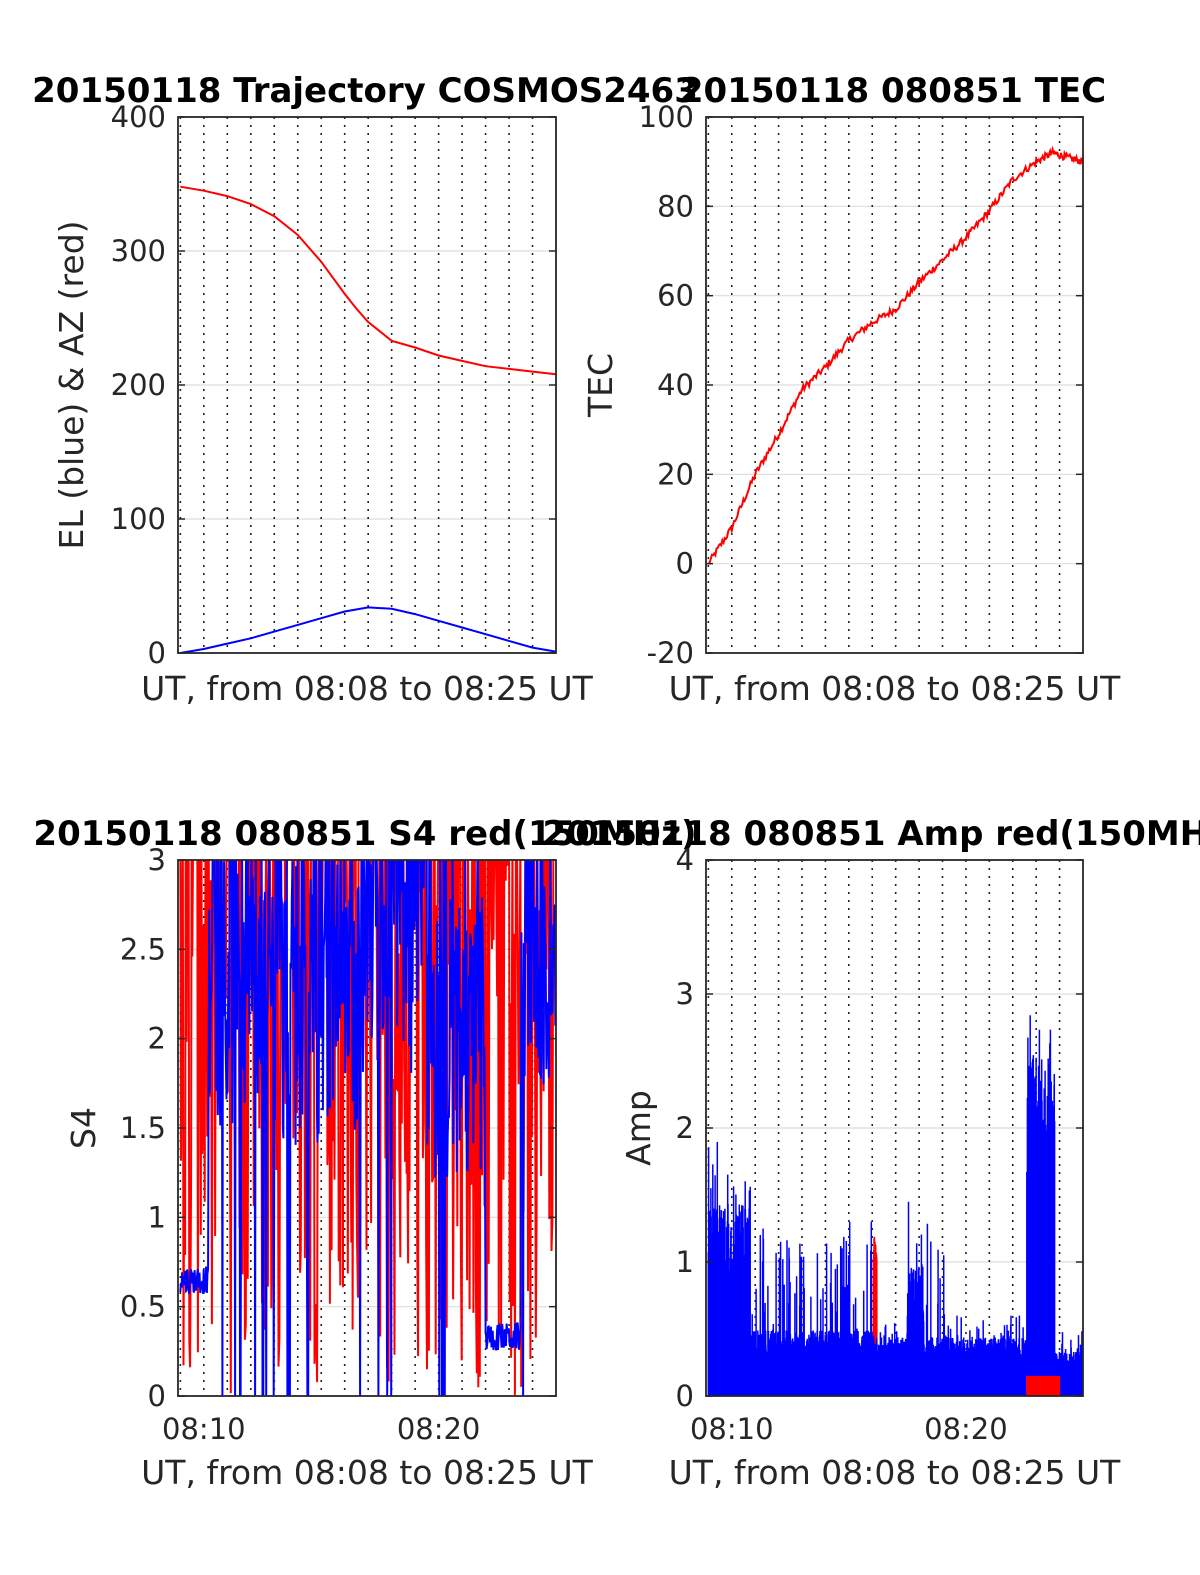  I want to click on chart-title: 20150118 080851 S4 red(150MHz), so click(364, 834).